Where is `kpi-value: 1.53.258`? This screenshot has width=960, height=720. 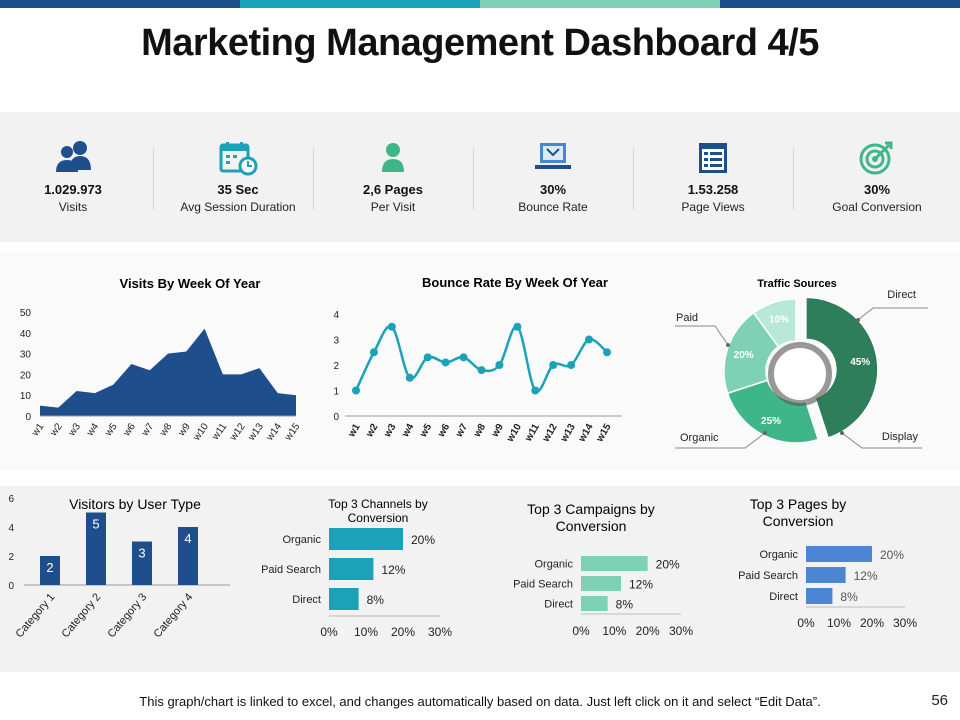 kpi-value: 1.53.258 is located at coordinates (713, 189).